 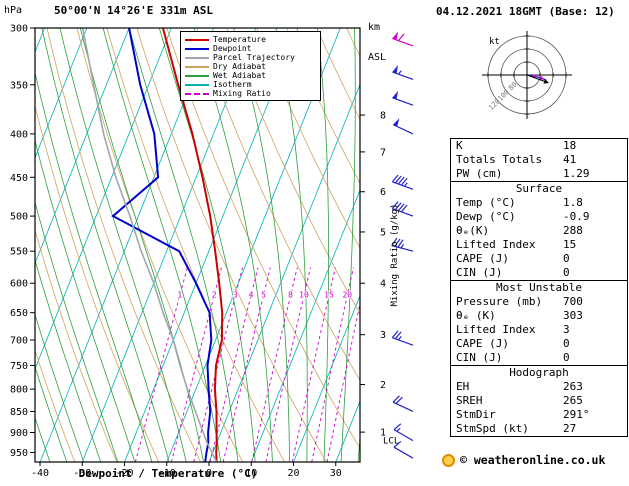 What do you see at coordinates (290, 294) in the screenshot?
I see `mixing-ratio-value-label: 8` at bounding box center [290, 294].